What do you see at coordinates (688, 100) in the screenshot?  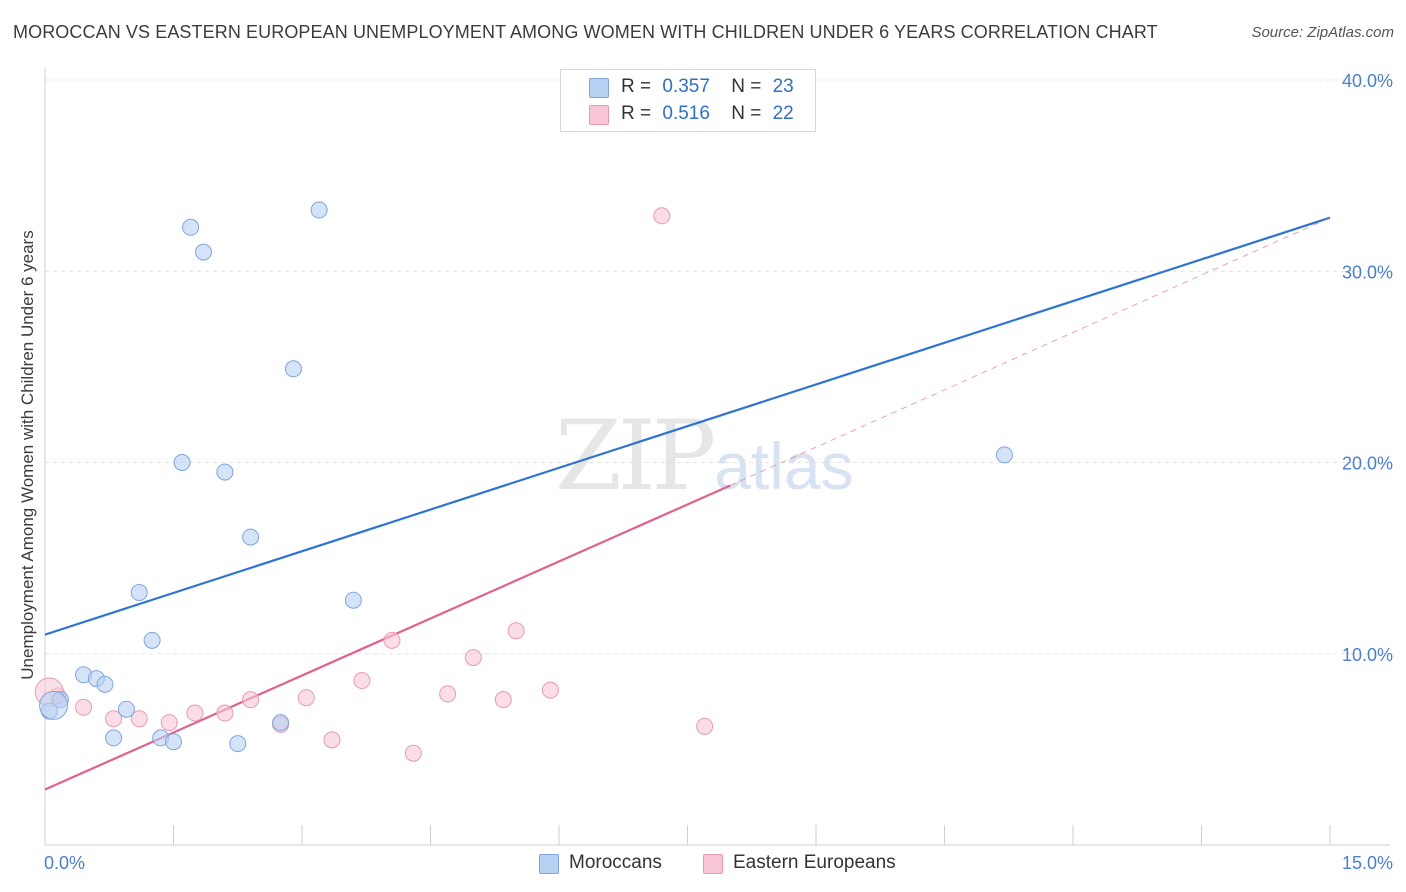 I see `legend: R = 0.357 N = 23 R = 0.516 N = 22` at bounding box center [688, 100].